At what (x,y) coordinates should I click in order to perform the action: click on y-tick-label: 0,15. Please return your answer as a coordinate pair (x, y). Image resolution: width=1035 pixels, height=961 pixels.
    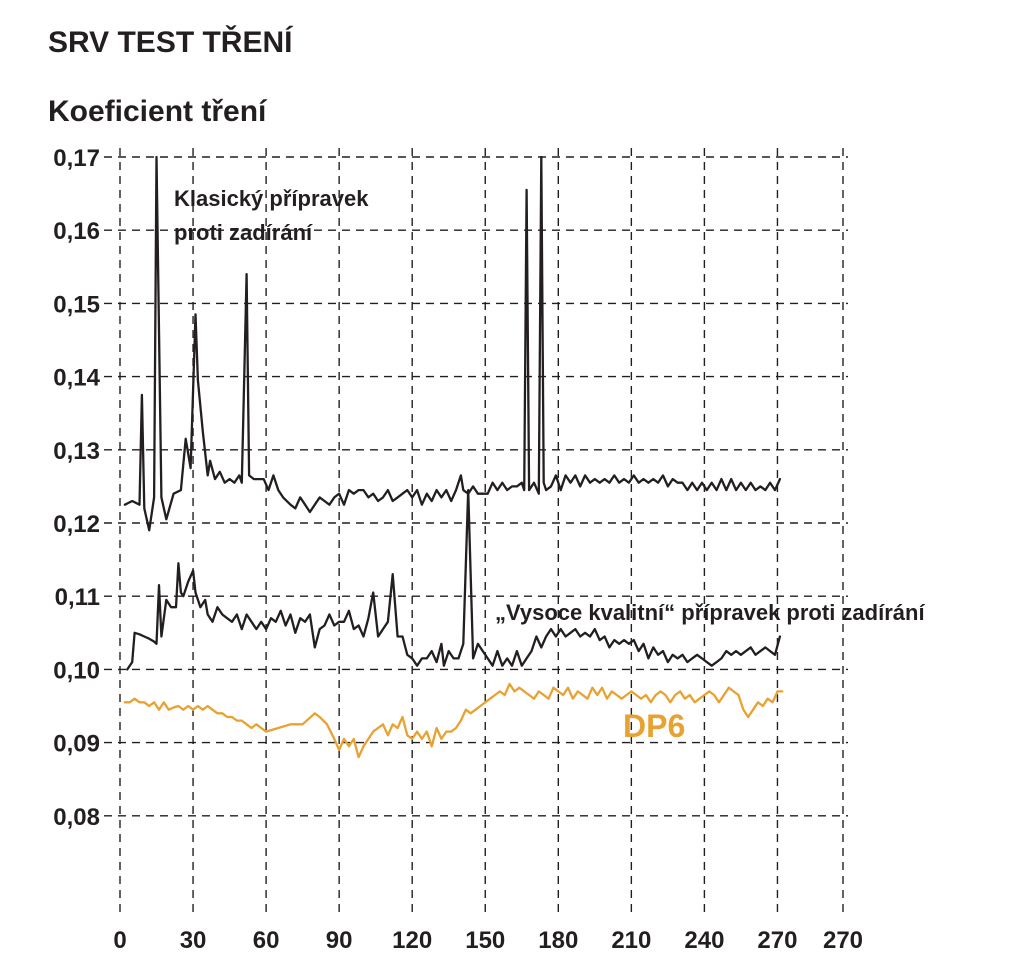
    Looking at the image, I should click on (76, 304).